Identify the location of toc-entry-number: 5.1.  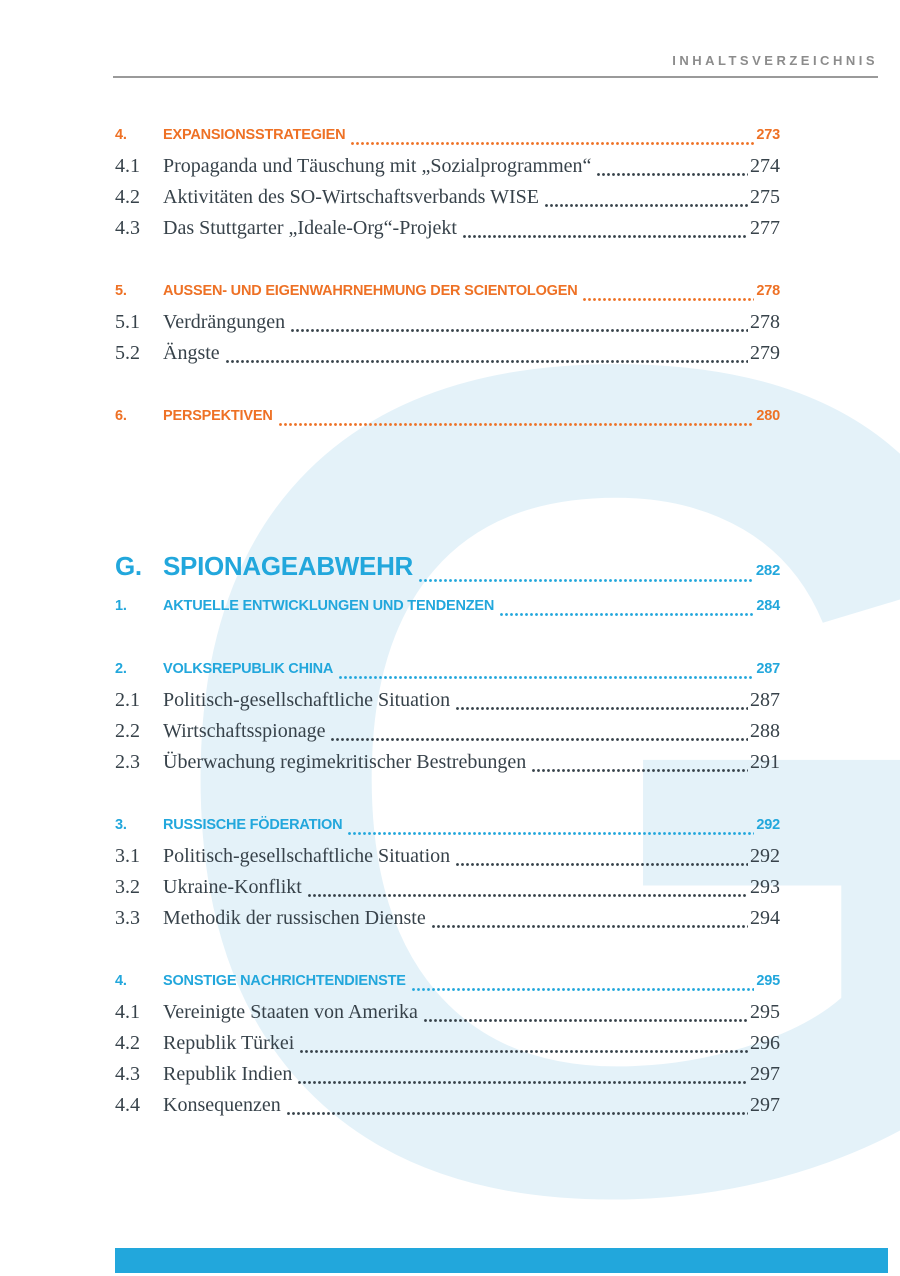
(127, 322).